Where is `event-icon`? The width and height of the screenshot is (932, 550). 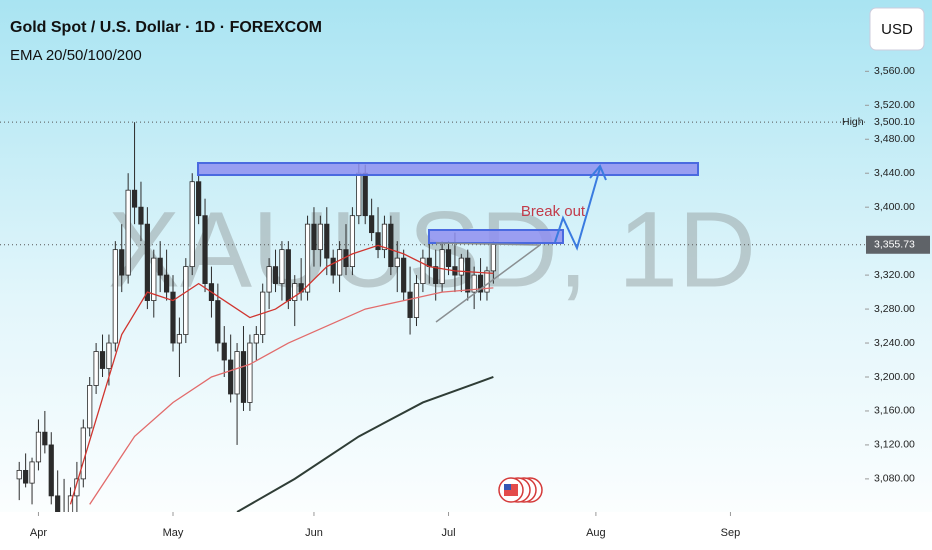 event-icon is located at coordinates (520, 490).